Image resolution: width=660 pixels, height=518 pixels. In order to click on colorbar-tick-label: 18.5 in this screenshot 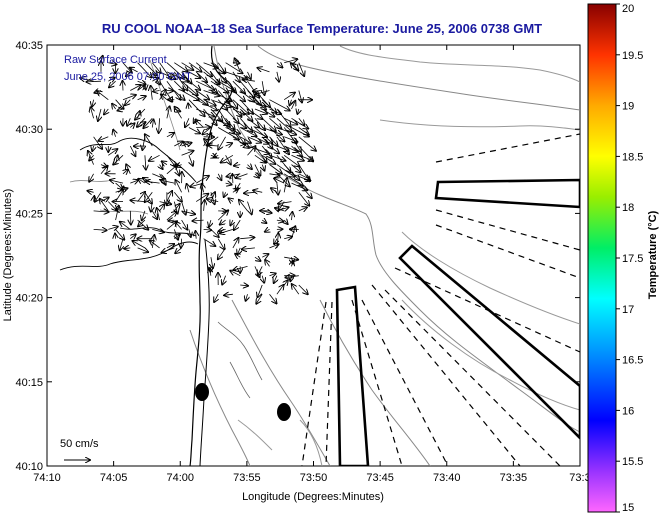, I will do `click(632, 157)`.